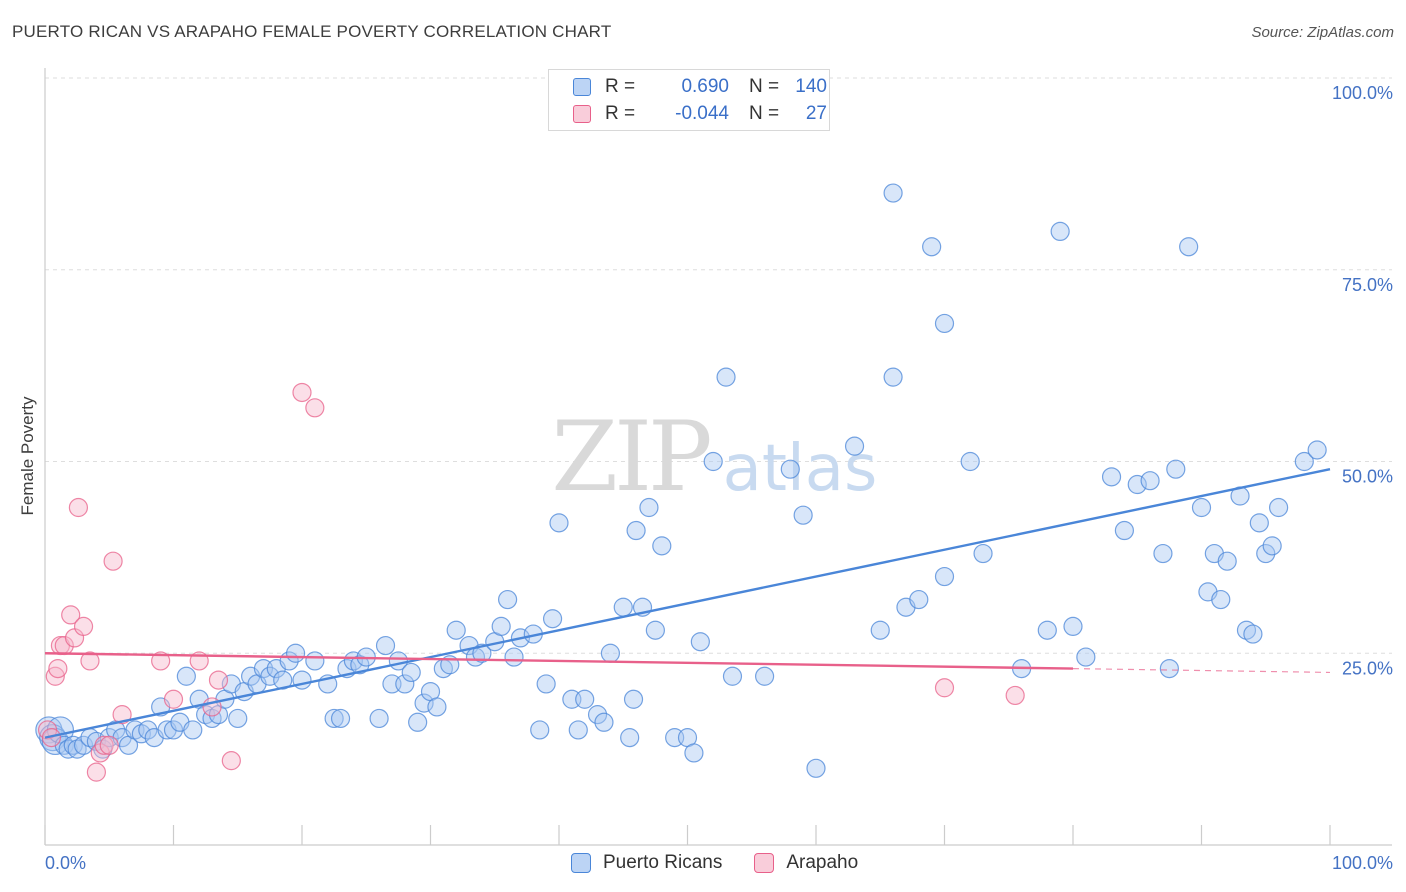  I want to click on legend-item-puerto-ricans: Puerto Ricans, so click(646, 863).